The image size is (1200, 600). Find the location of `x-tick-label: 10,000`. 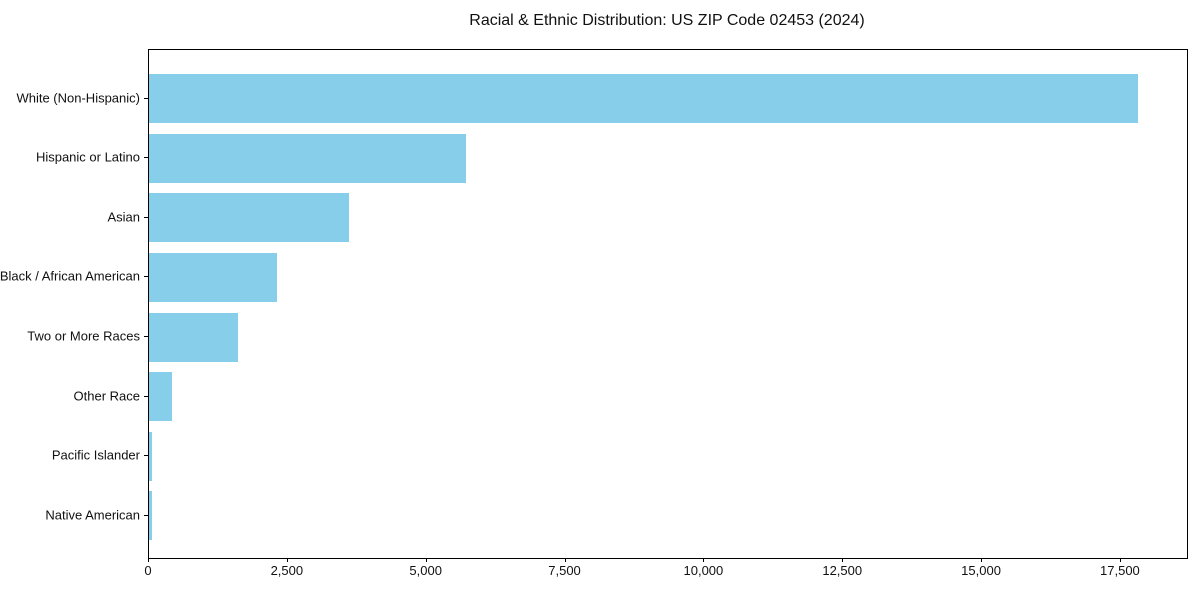

x-tick-label: 10,000 is located at coordinates (703, 570).